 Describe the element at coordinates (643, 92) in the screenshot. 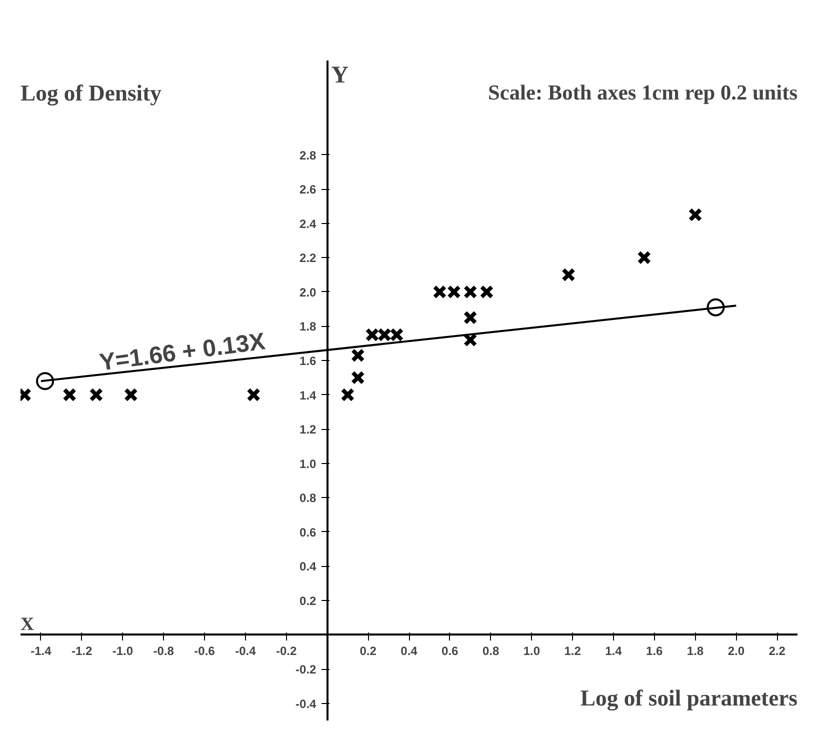

I see `text: Scale: Both axes 1cm rep 0.2 units` at that location.